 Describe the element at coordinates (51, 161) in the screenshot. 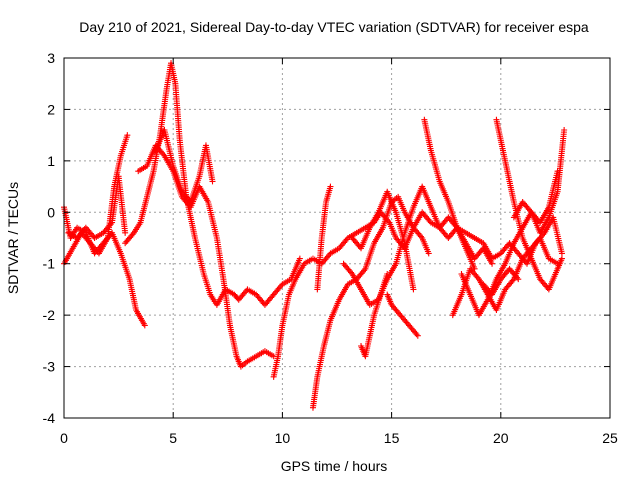

I see `y-tick-label: 1` at that location.